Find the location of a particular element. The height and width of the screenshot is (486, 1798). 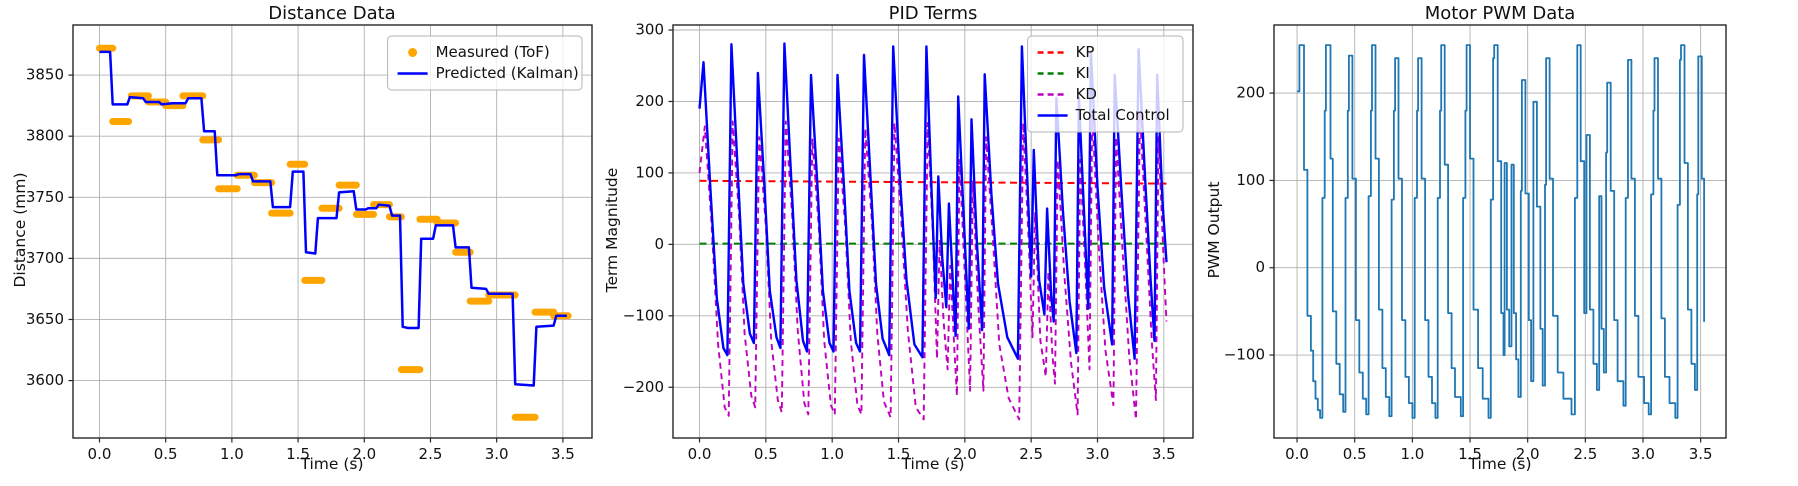

plot-2-title: PID Terms is located at coordinates (933, 13).